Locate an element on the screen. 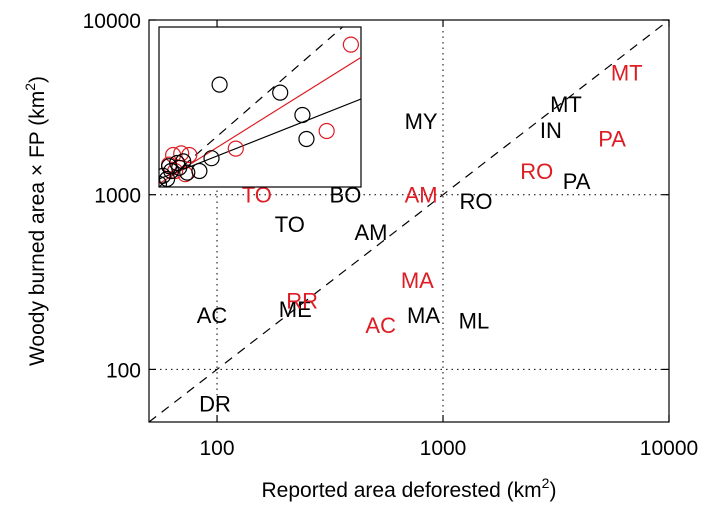  point-label-rr-red: RR is located at coordinates (302, 300).